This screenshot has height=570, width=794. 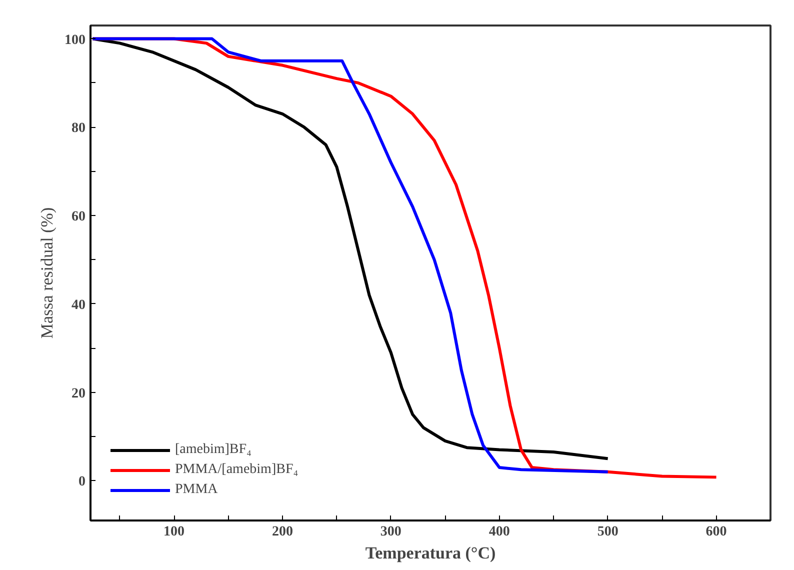 What do you see at coordinates (79, 128) in the screenshot?
I see `y-tick-label: 80` at bounding box center [79, 128].